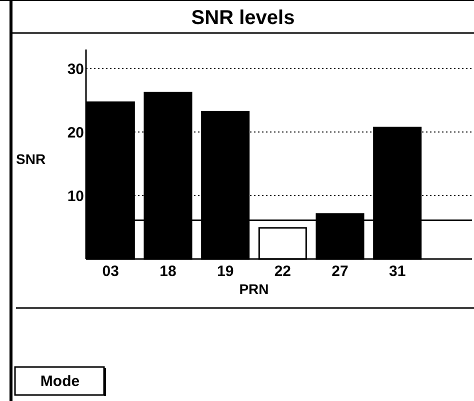  What do you see at coordinates (60, 381) in the screenshot?
I see `mode-button: Mode` at bounding box center [60, 381].